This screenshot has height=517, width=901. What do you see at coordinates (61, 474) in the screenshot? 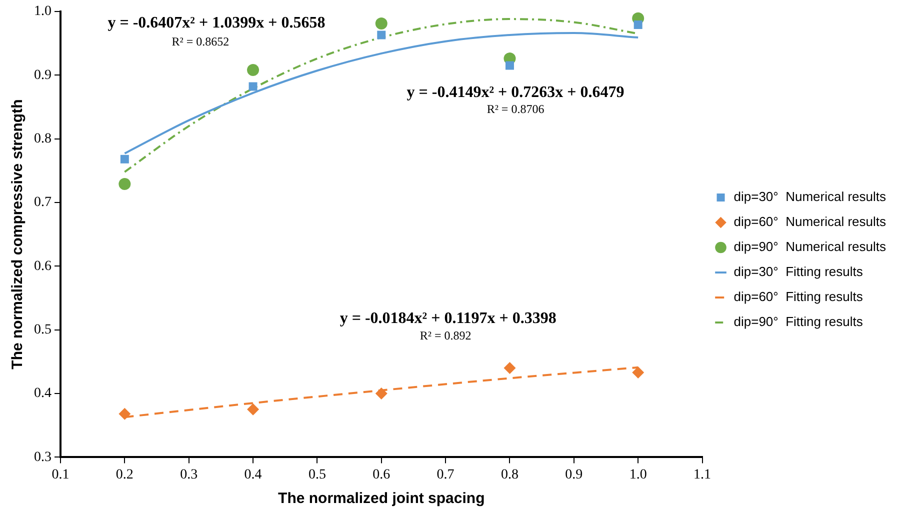
I see `x-tick-label: 0.1` at bounding box center [61, 474].